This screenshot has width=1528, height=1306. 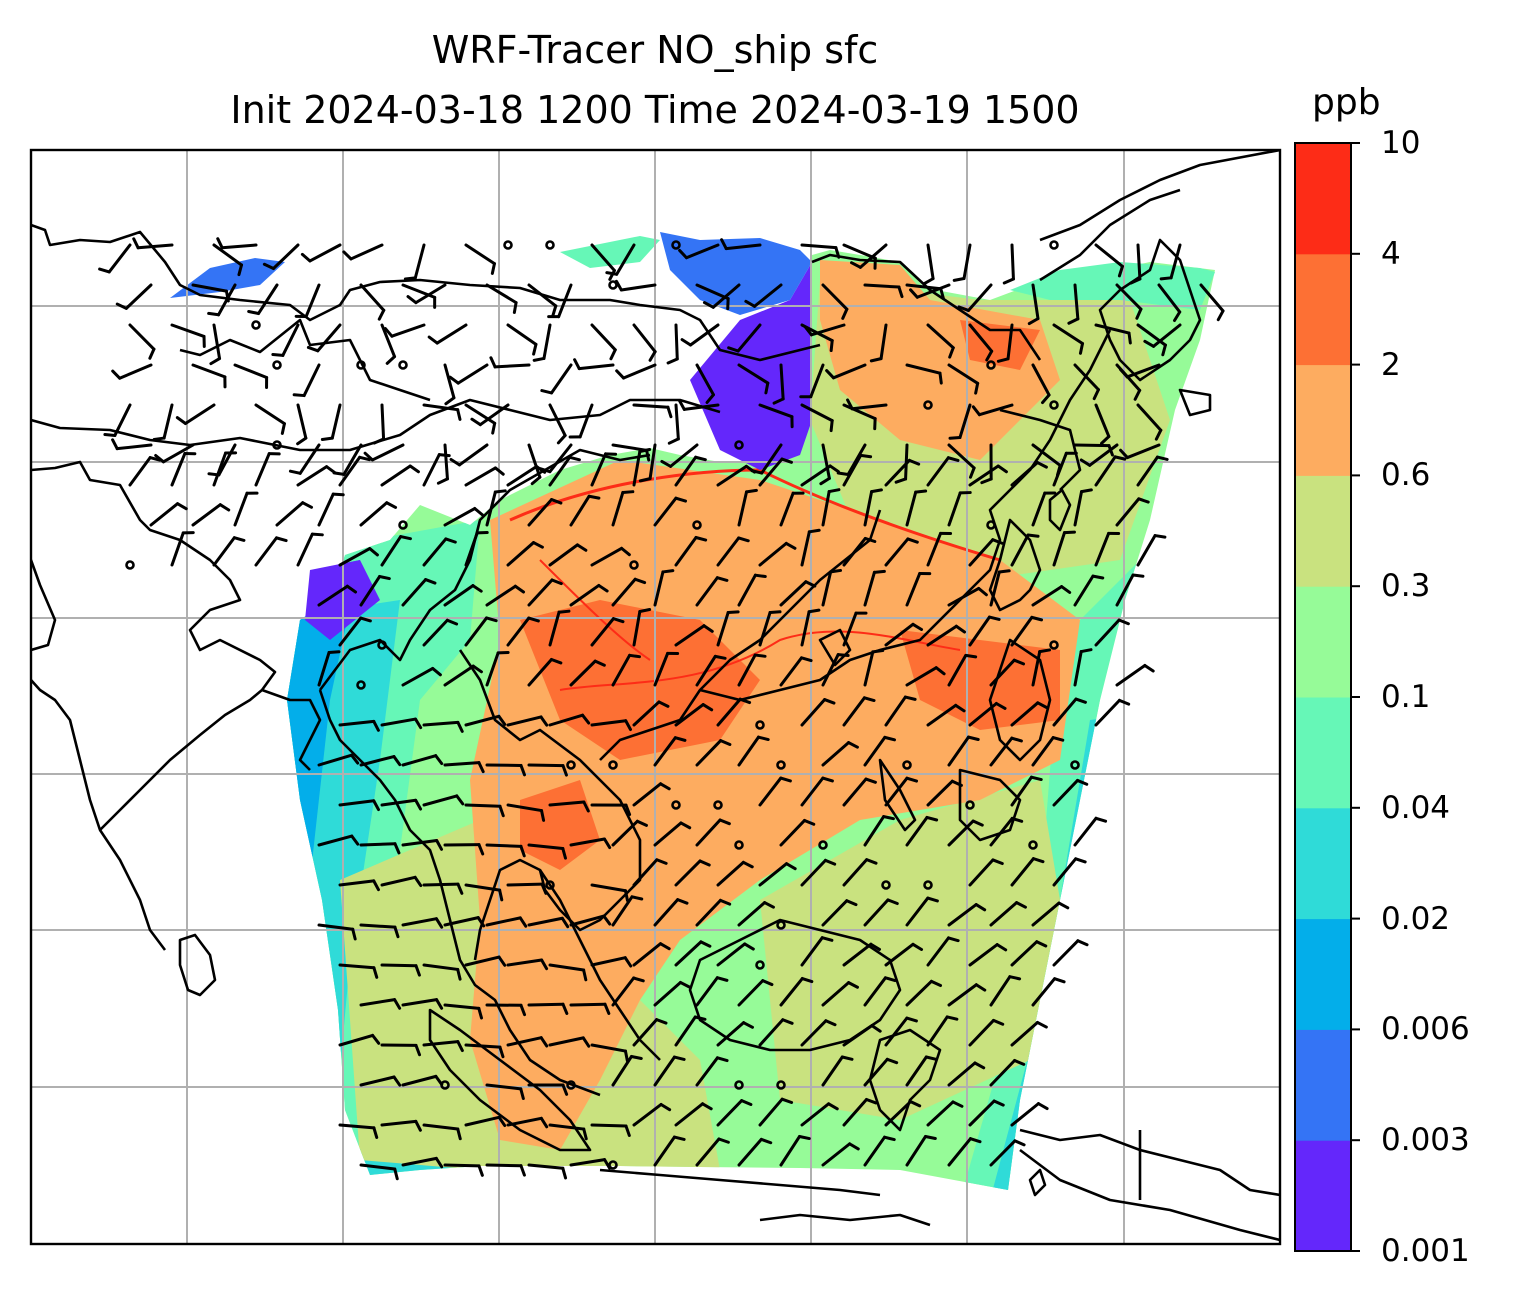 I want to click on coast-taiwan, so click(x=1060, y=510).